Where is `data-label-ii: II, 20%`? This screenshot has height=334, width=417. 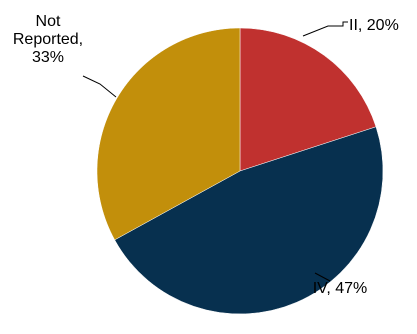 data-label-ii: II, 20% is located at coordinates (374, 25).